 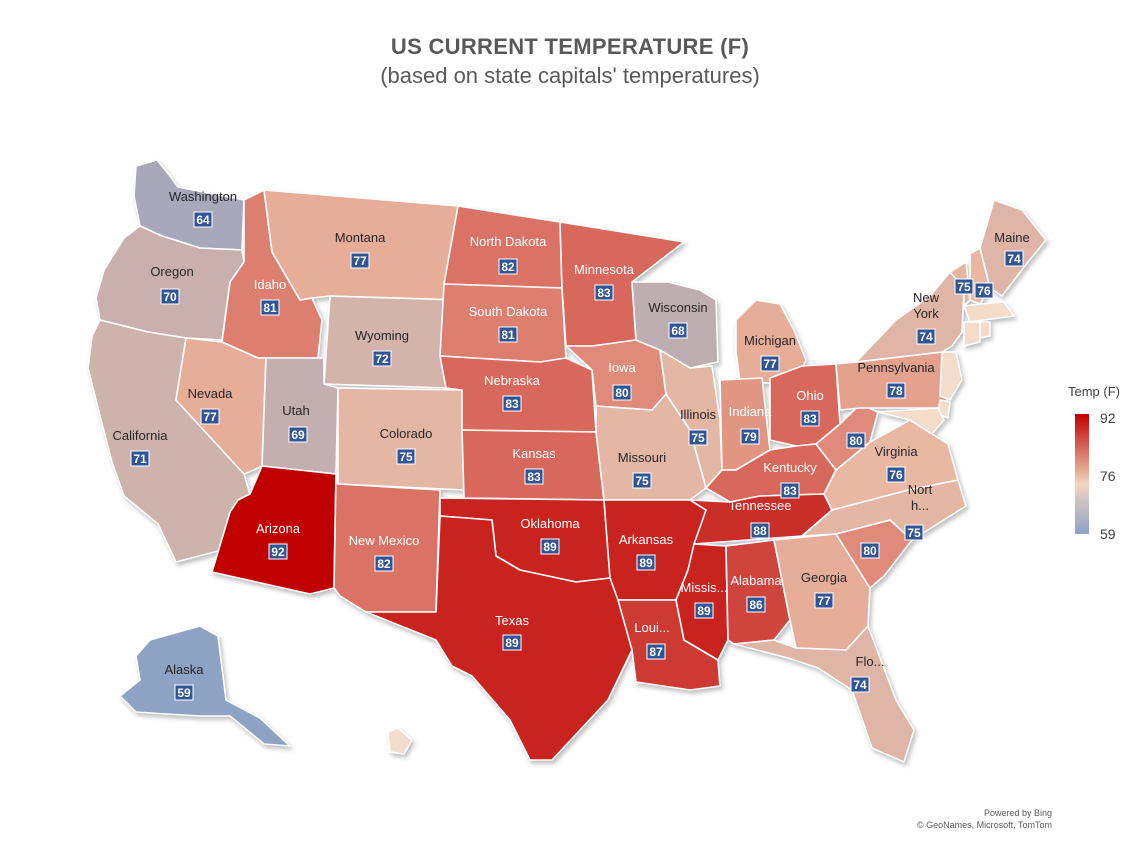 What do you see at coordinates (203, 196) in the screenshot?
I see `state-label-wa: Washington` at bounding box center [203, 196].